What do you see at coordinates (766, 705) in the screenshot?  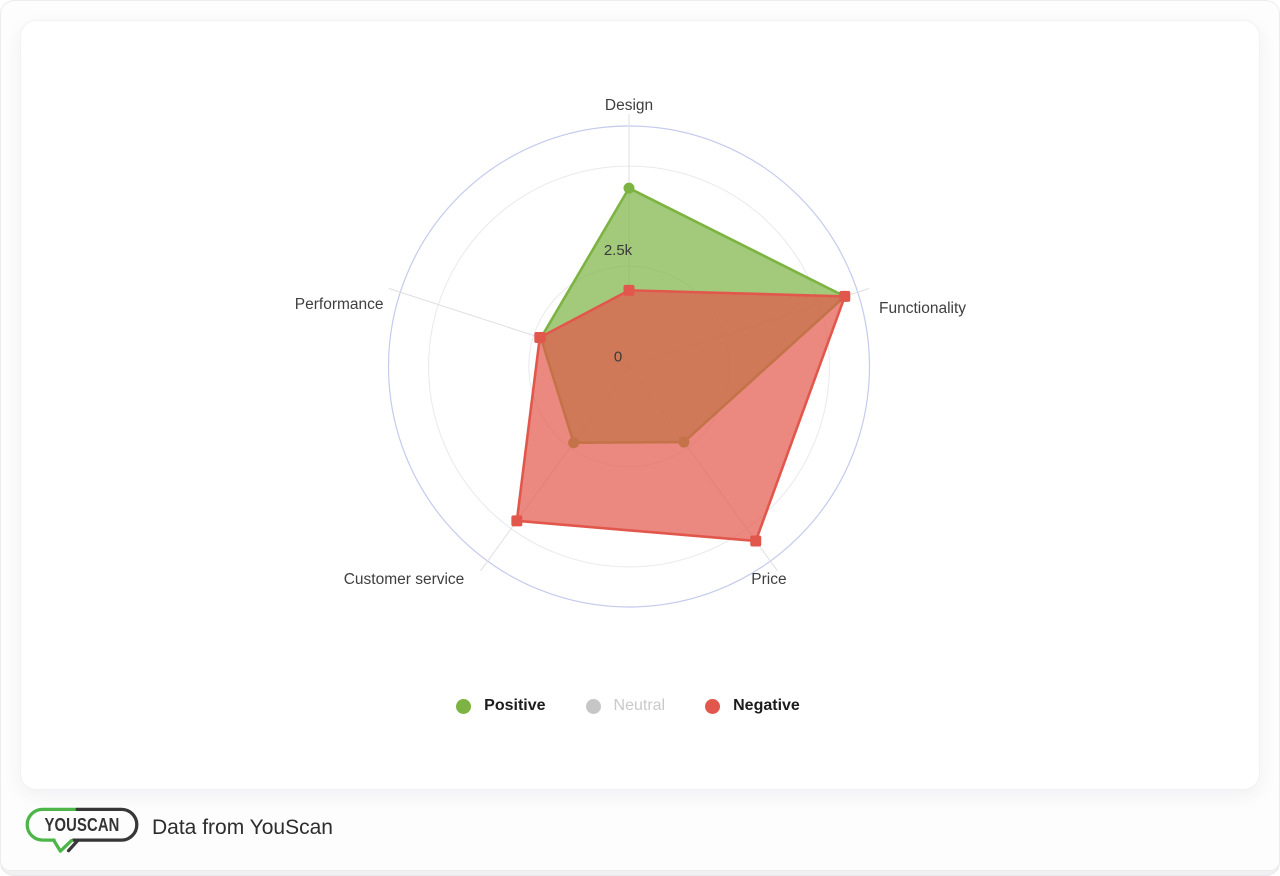 I see `legend-label-negative: Negative` at bounding box center [766, 705].